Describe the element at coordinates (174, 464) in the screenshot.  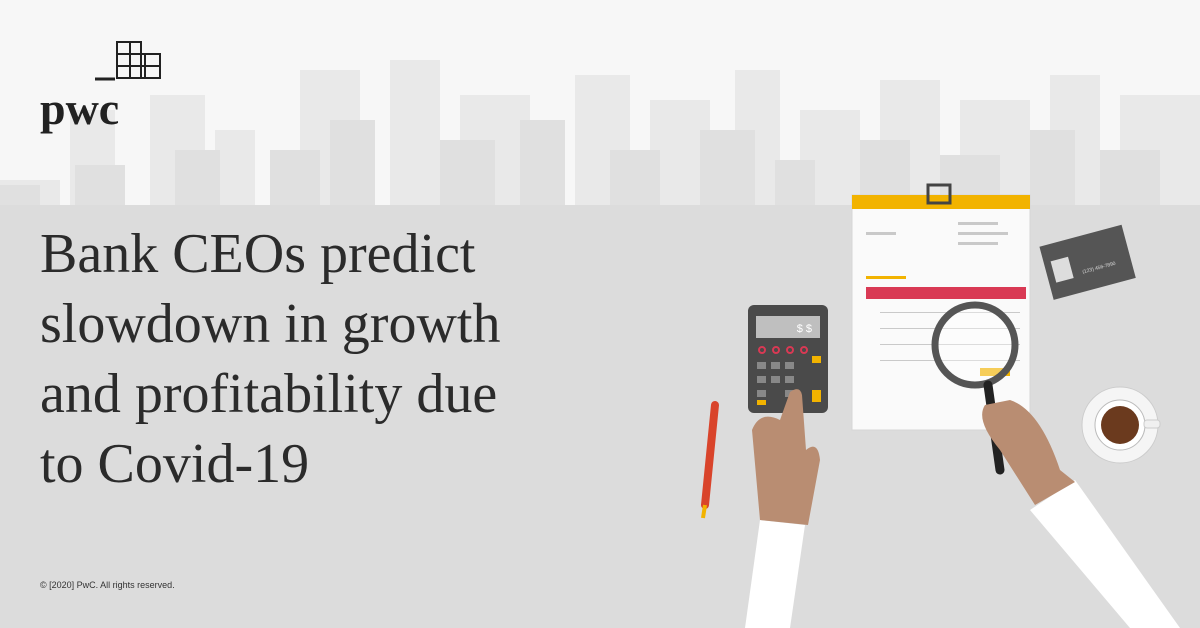
I see `headline-line: to Covid-19` at that location.